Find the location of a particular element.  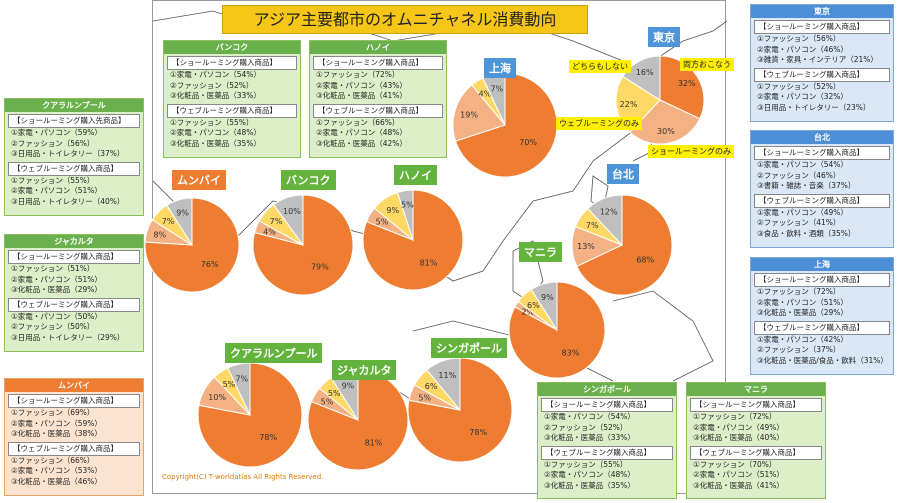

box-shanghai-i1-1: ①ファッション（72%） is located at coordinates (799, 291).